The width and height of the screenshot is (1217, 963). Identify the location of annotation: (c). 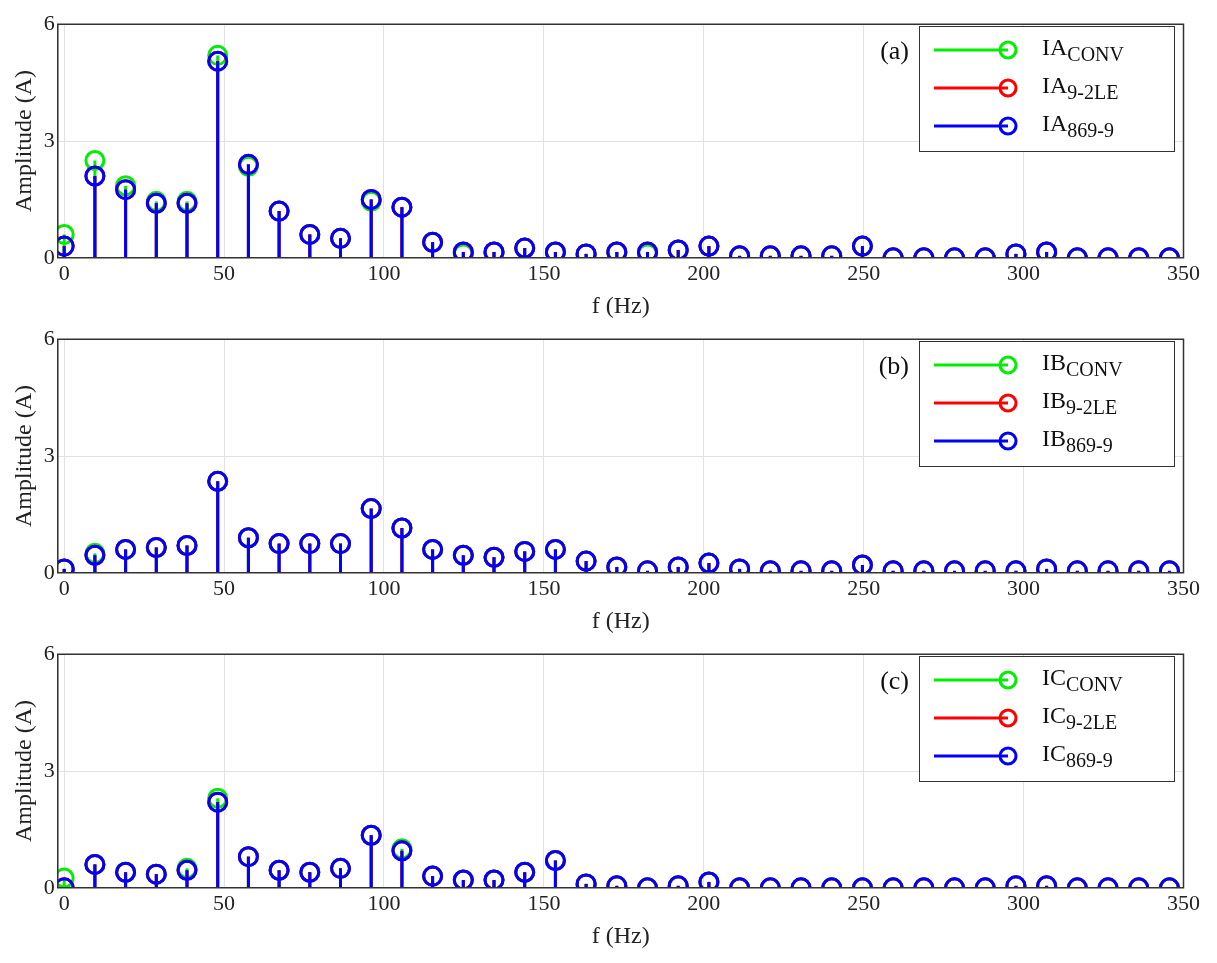
(894, 681).